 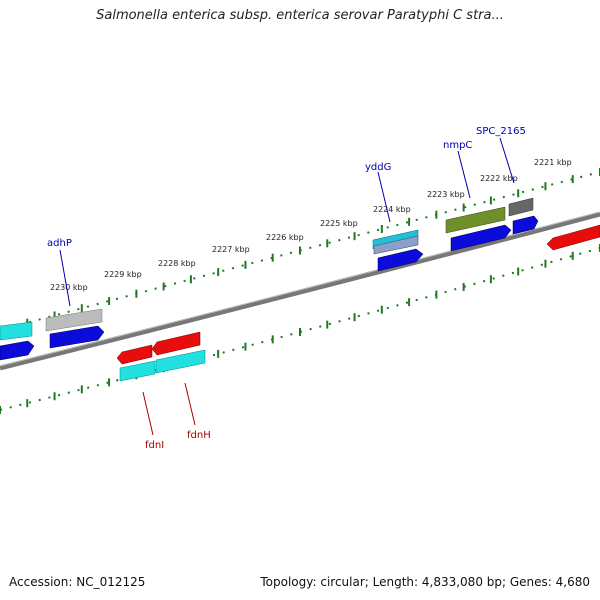 I want to click on gene-label-adhP: adhP, so click(x=59, y=243).